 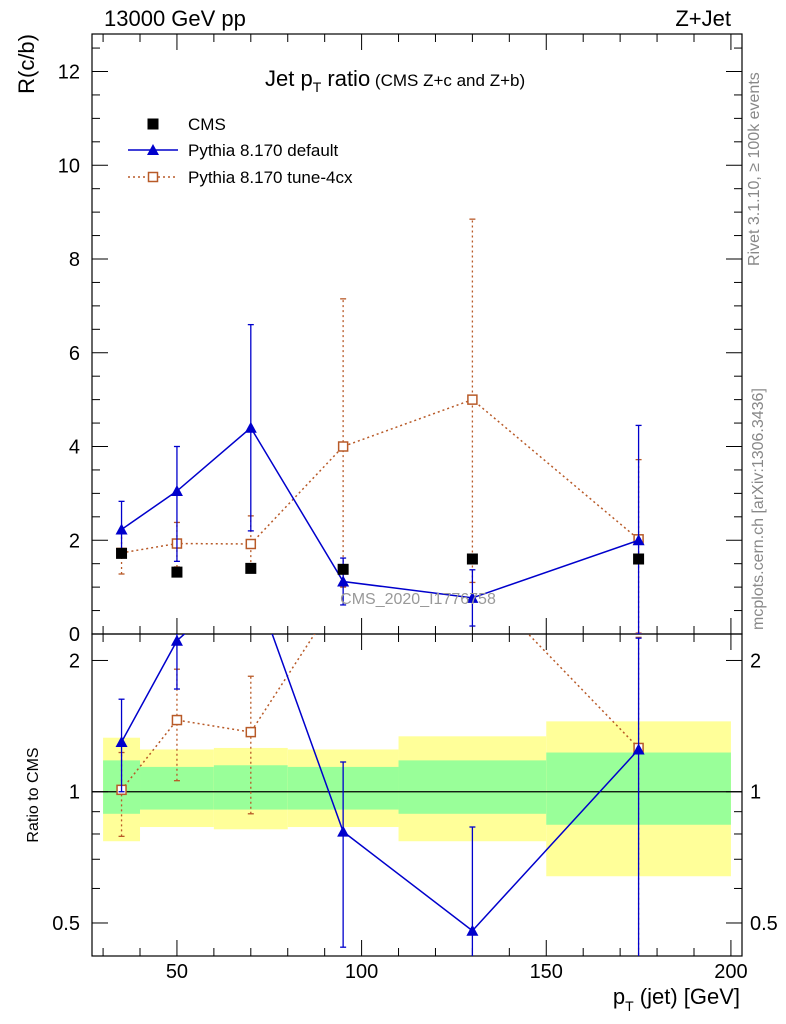 I want to click on x-tick-label: 150, so click(x=546, y=972).